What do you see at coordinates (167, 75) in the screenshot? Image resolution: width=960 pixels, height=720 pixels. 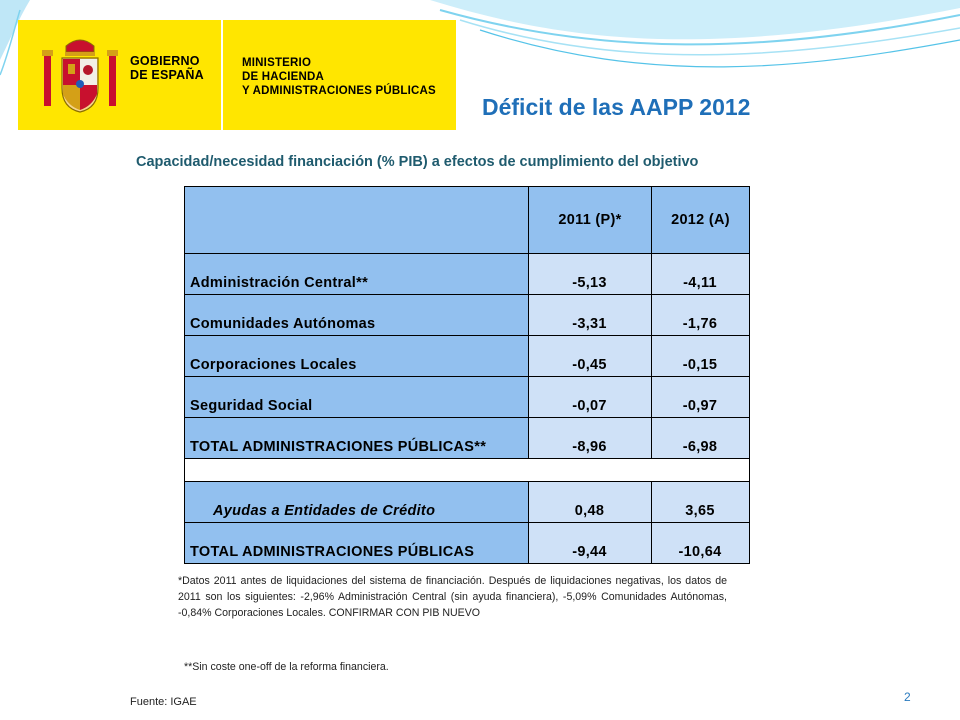 I see `gov-line-2: DE ESPAÑA` at bounding box center [167, 75].